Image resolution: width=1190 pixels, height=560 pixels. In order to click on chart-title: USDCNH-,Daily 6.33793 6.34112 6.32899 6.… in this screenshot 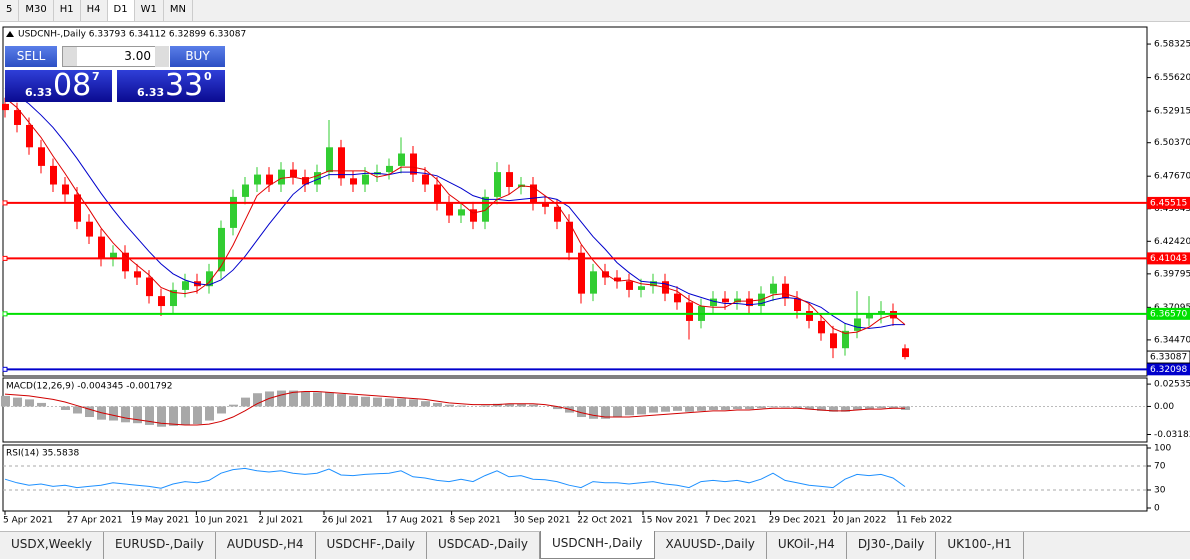, I will do `click(132, 35)`.